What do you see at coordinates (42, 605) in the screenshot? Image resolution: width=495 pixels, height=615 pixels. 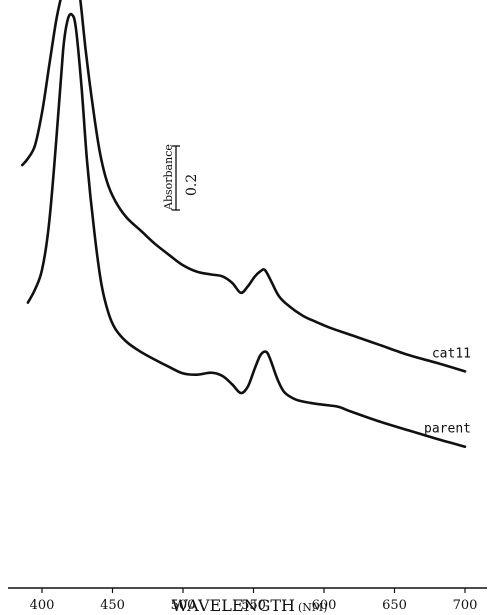 I see `x-tick-label-400: 400` at bounding box center [42, 605].